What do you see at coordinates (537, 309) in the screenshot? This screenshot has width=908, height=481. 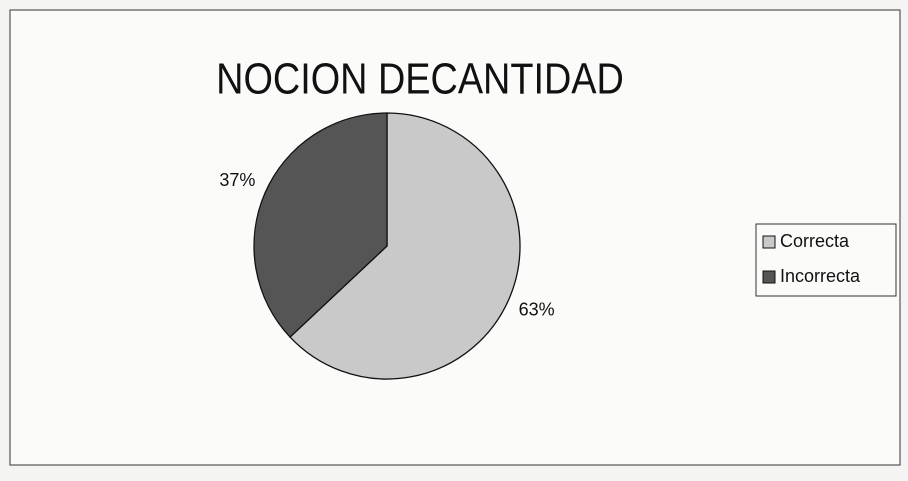 I see `data-label: 63%` at bounding box center [537, 309].